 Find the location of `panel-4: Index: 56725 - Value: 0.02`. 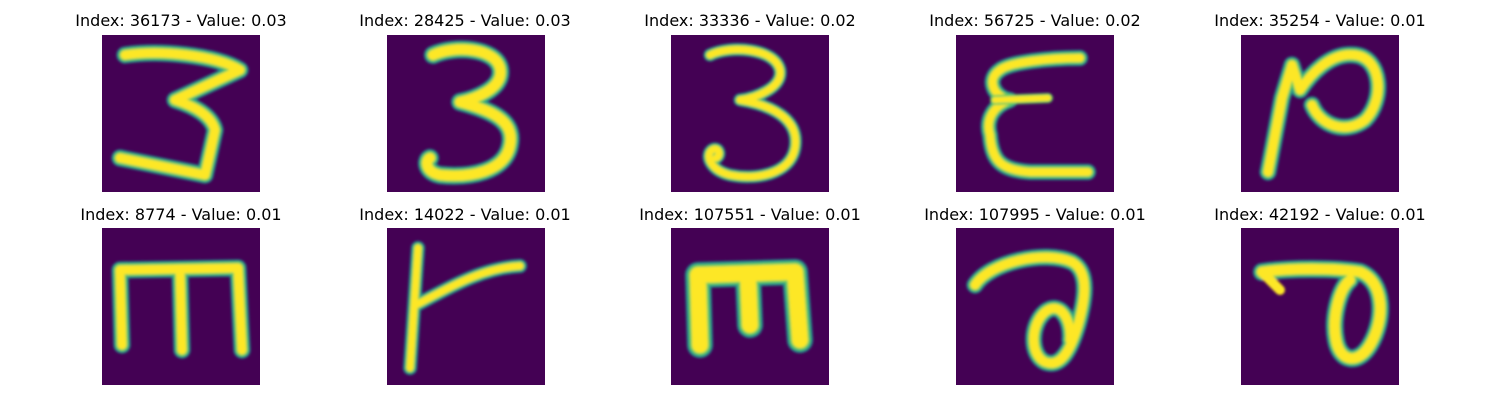

panel-4: Index: 56725 - Value: 0.02 is located at coordinates (1035, 101).